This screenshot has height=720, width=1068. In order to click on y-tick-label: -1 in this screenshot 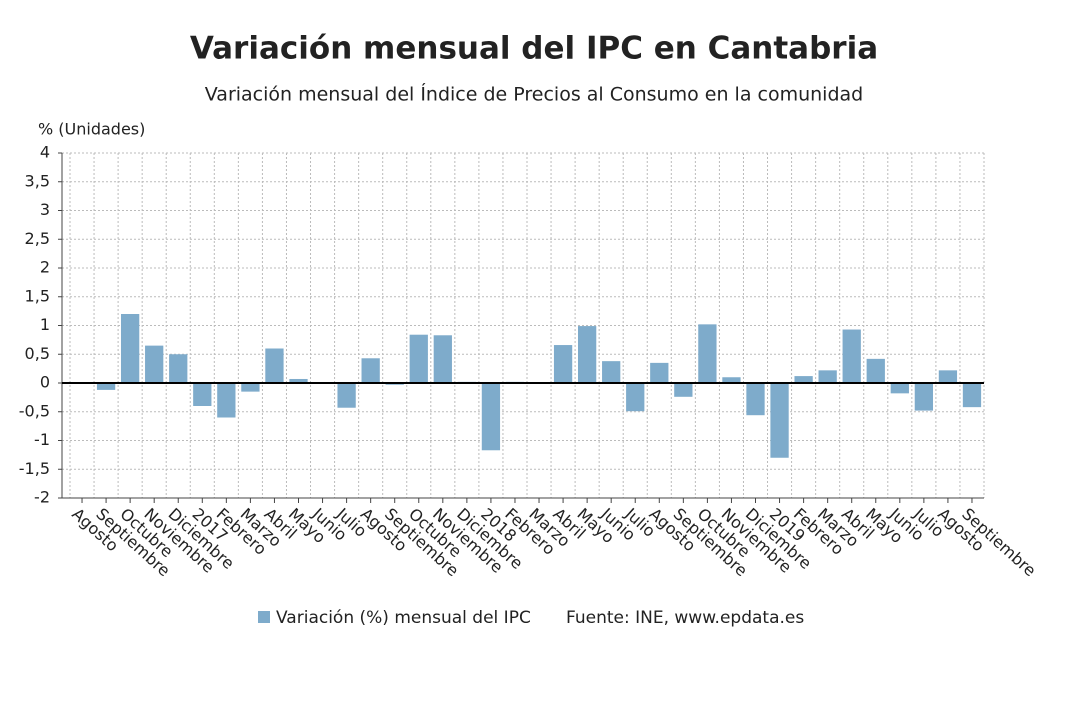, I will do `click(42, 439)`.